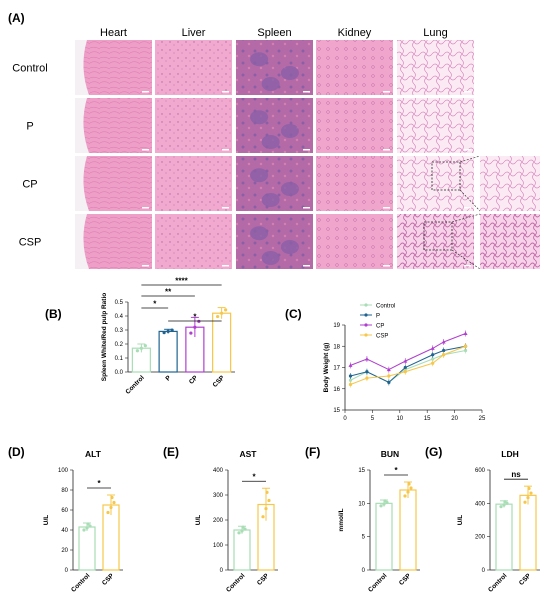 This screenshot has width=550, height=611. What do you see at coordinates (293, 314) in the screenshot?
I see `panel-label-c: (C)` at bounding box center [293, 314].